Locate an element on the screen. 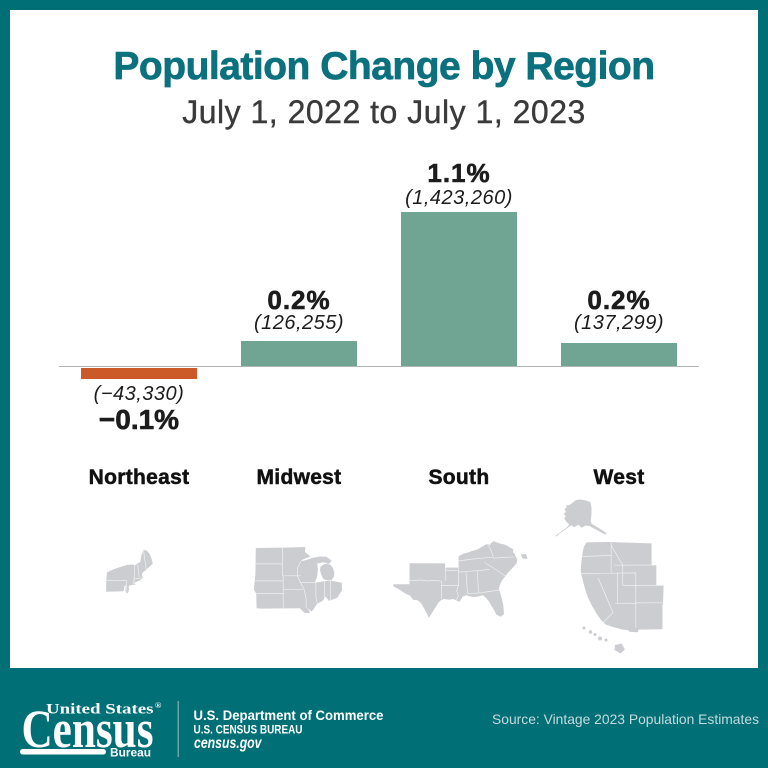 This screenshot has height=768, width=768. svg-text: census.gov is located at coordinates (228, 743).